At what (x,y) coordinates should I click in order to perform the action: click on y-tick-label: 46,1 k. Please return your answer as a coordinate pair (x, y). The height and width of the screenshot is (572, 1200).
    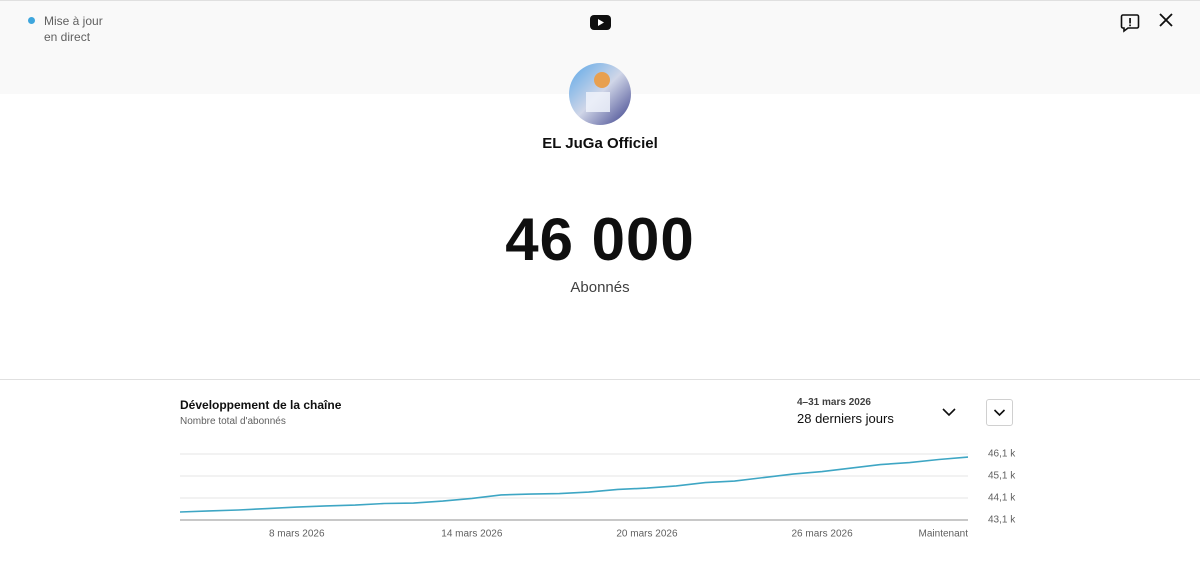
    Looking at the image, I should click on (1002, 454).